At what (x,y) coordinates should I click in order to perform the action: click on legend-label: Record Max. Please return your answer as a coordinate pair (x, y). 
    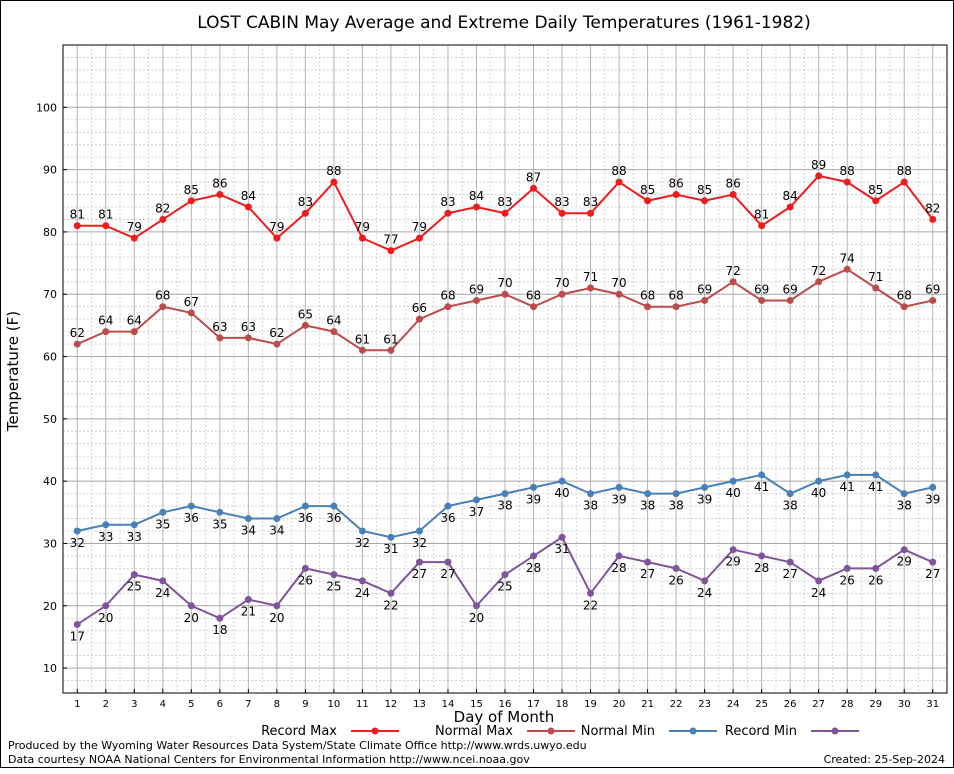
    Looking at the image, I should click on (299, 731).